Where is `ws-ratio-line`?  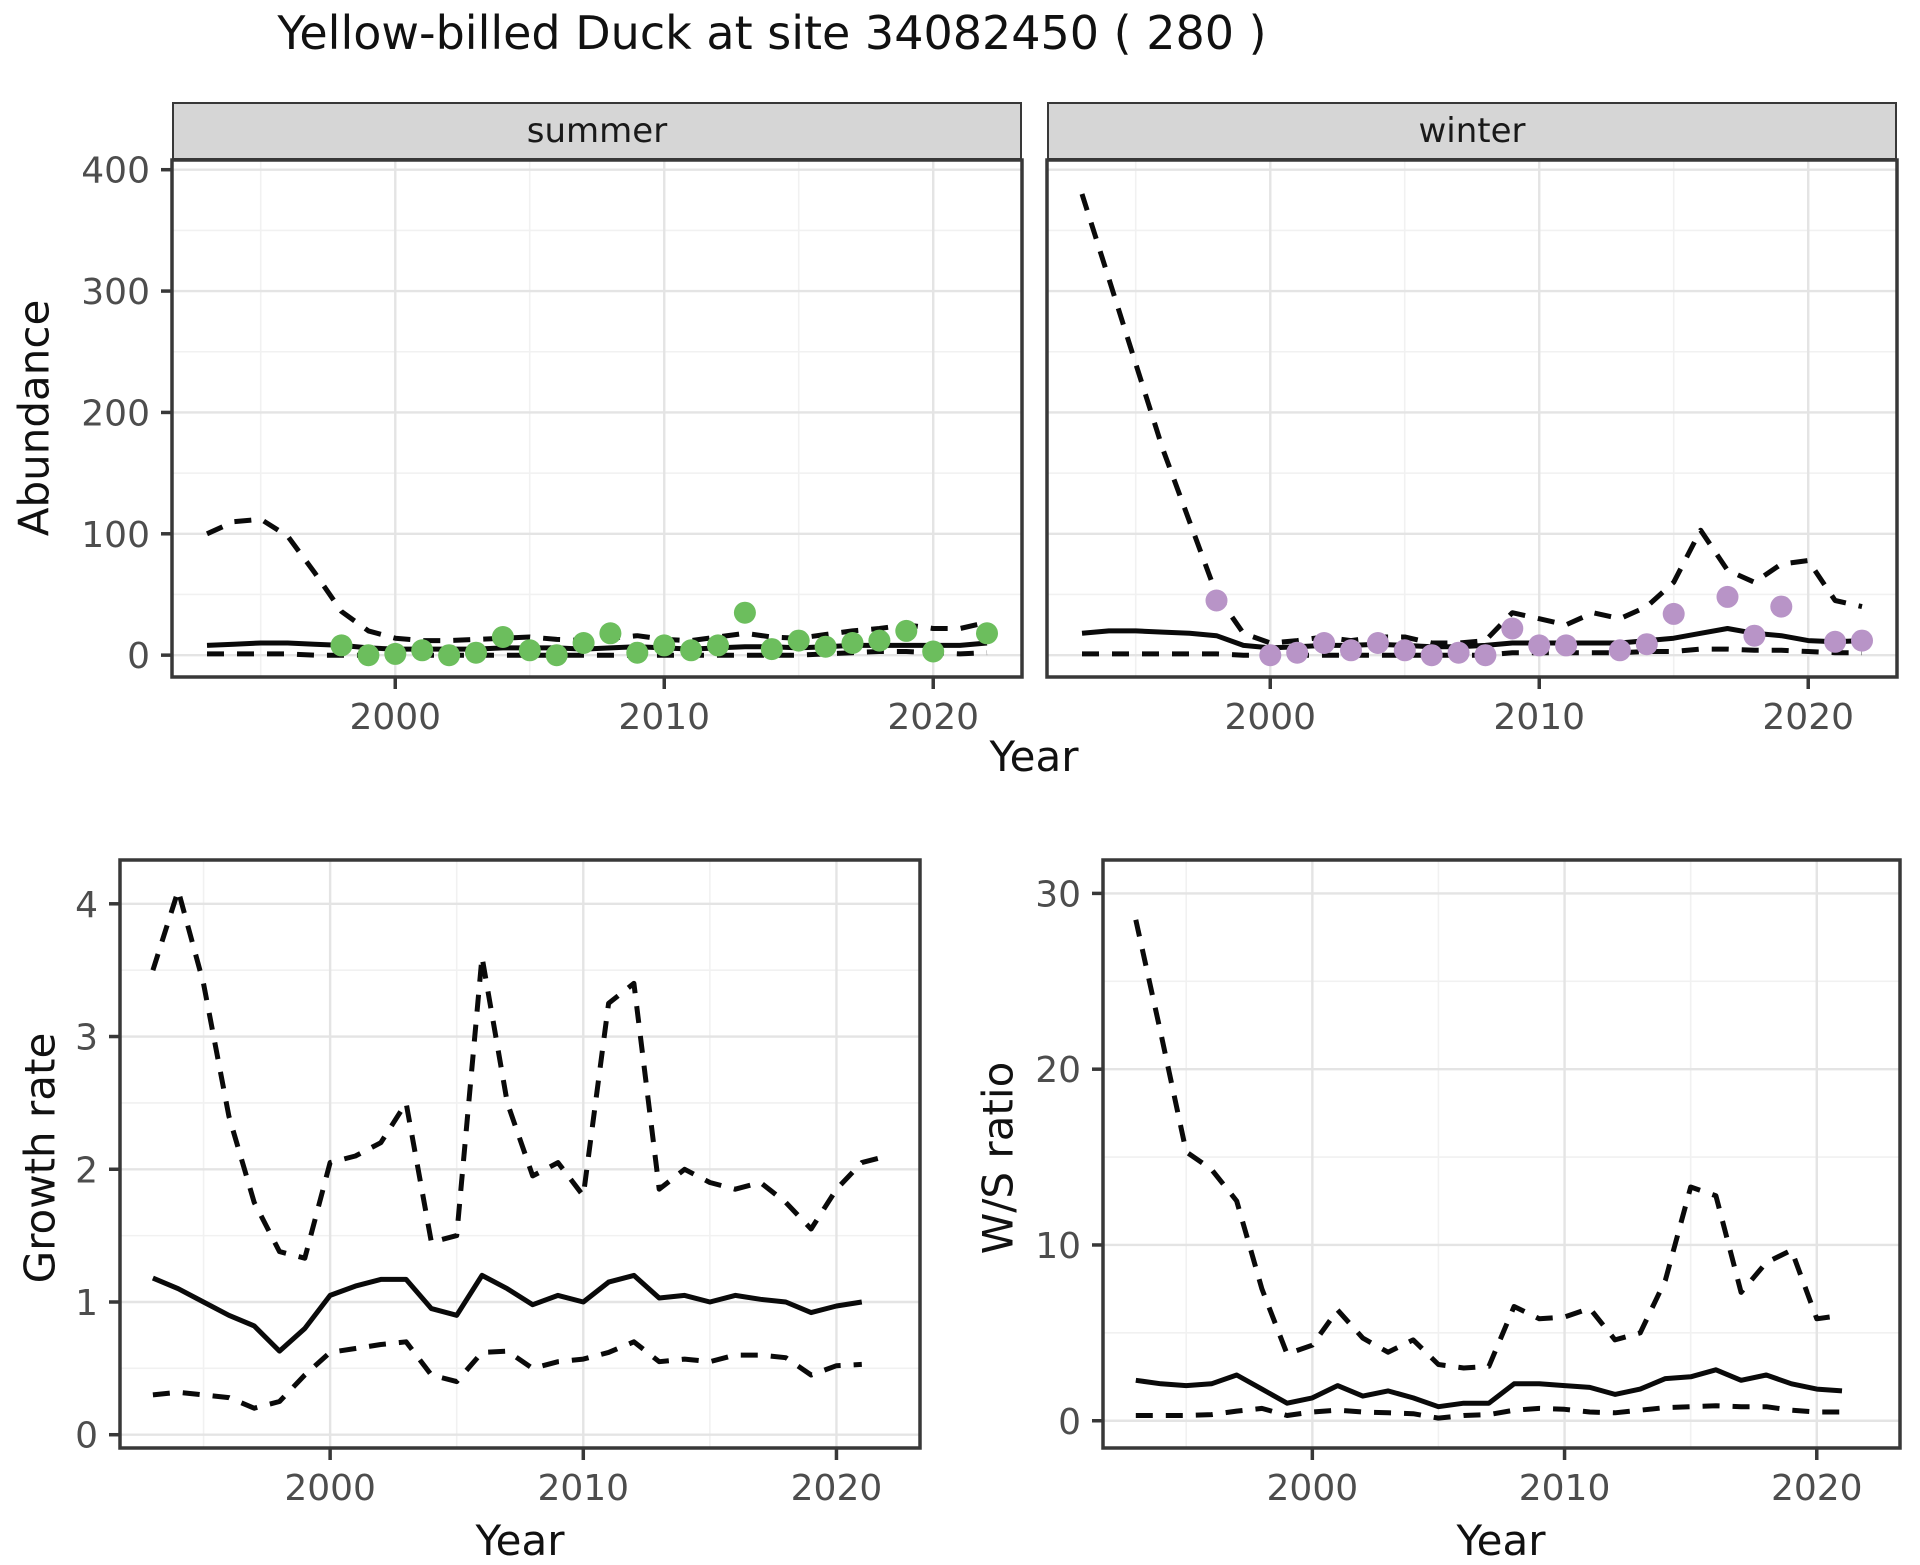 ws-ratio-line is located at coordinates (1489, 1388).